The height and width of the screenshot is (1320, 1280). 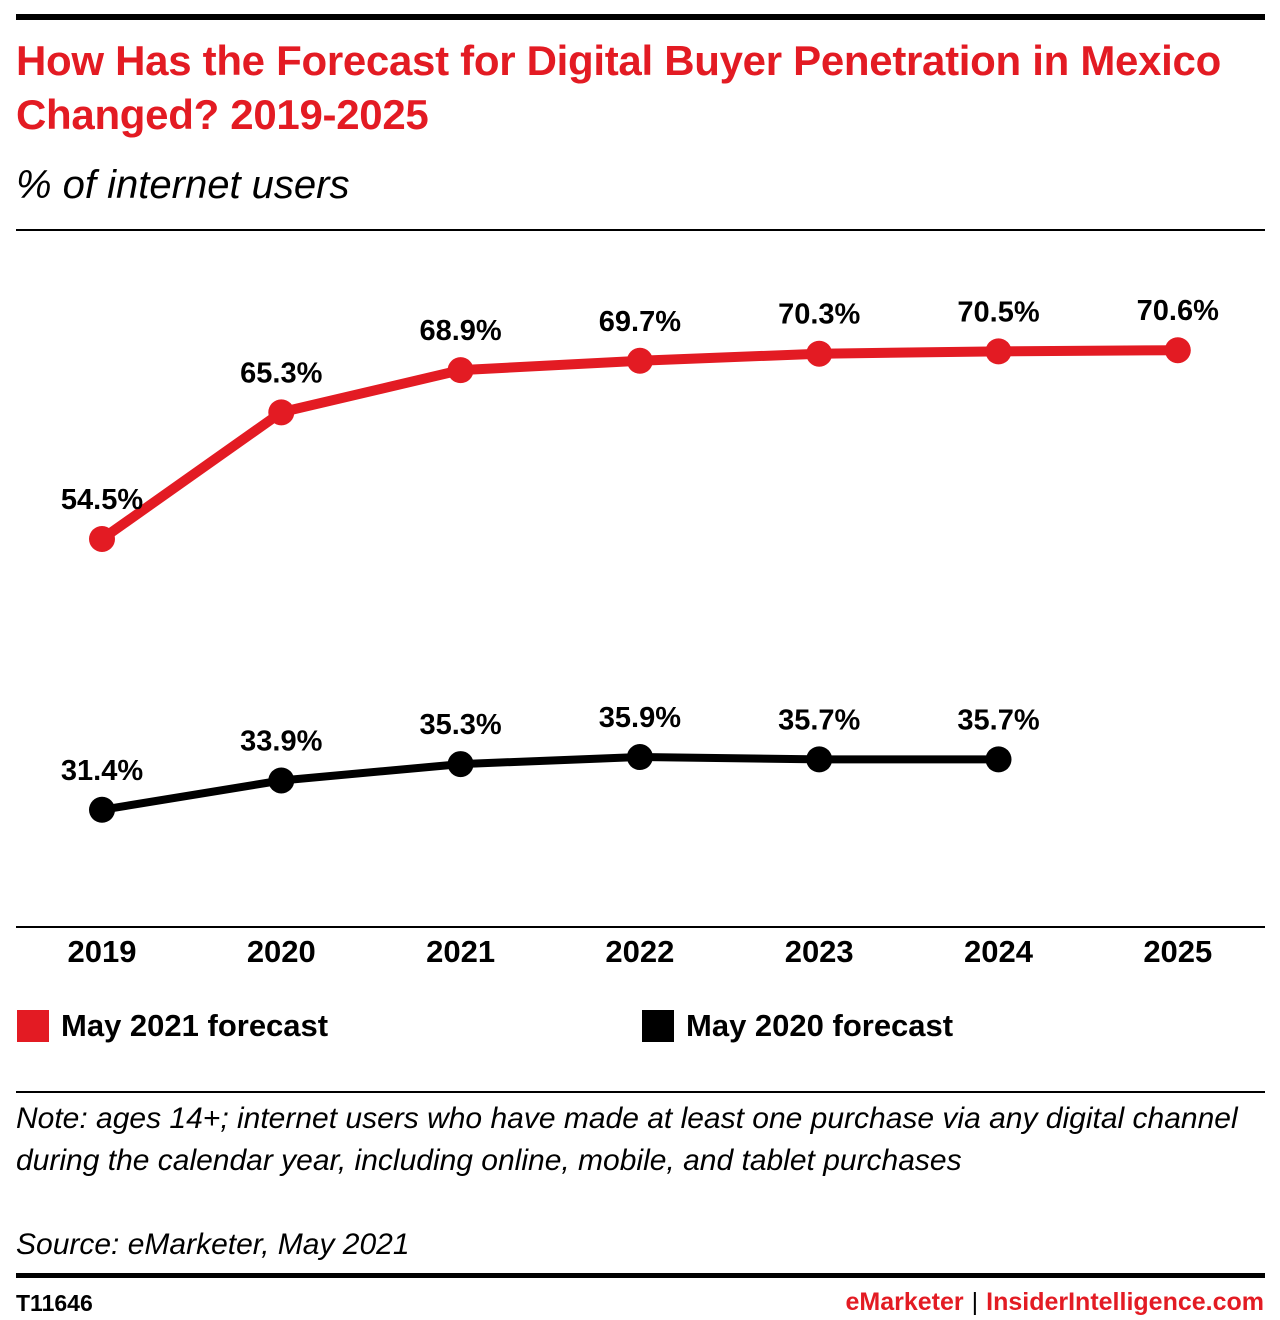 What do you see at coordinates (640, 1092) in the screenshot?
I see `note-rule` at bounding box center [640, 1092].